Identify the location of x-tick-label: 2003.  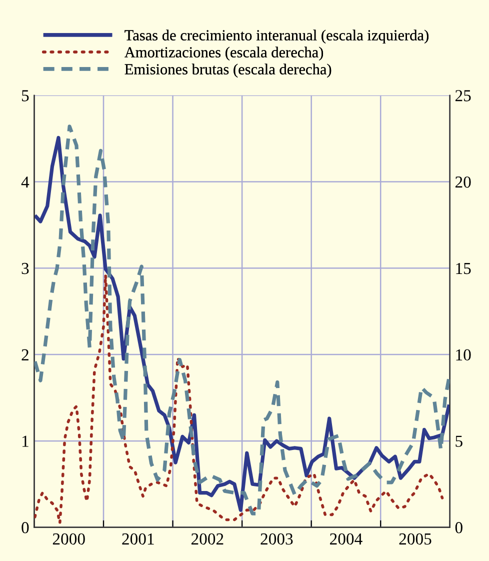
(276, 539).